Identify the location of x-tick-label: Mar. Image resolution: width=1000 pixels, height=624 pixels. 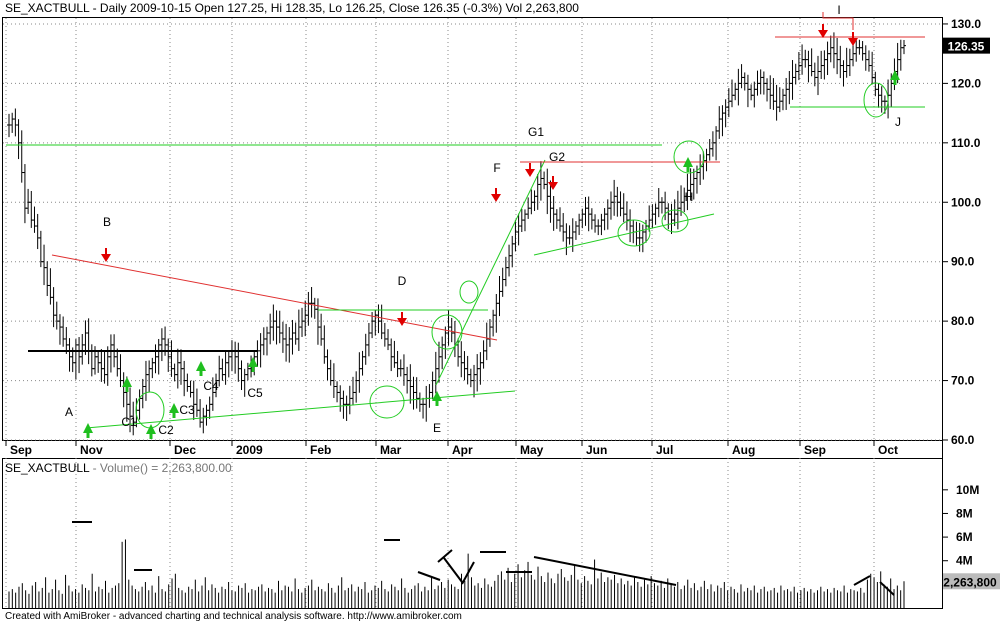
(391, 450).